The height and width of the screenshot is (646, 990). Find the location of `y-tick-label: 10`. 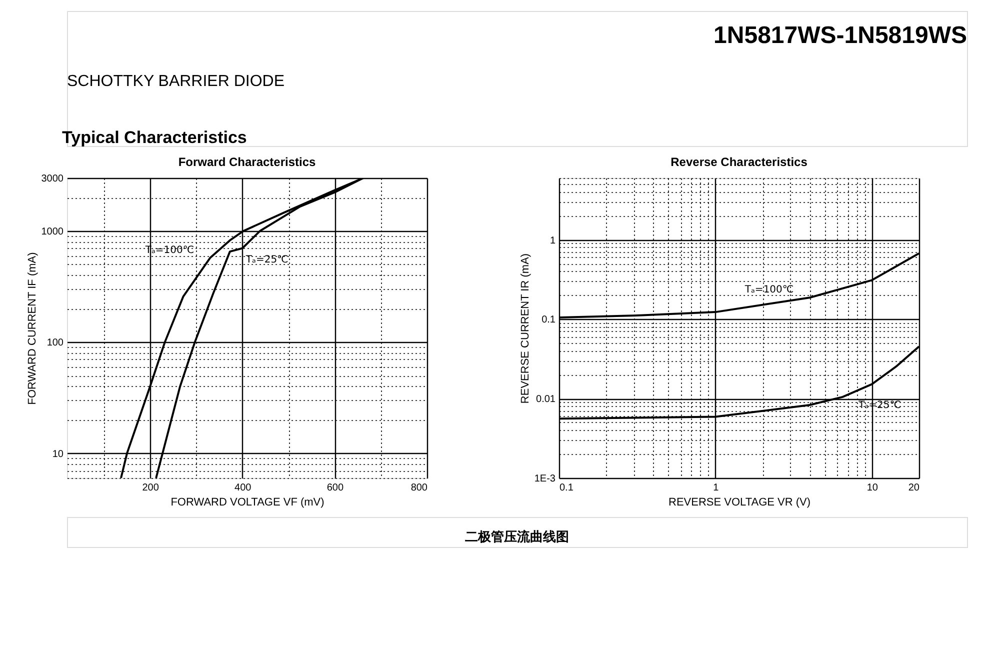

y-tick-label: 10 is located at coordinates (58, 454).